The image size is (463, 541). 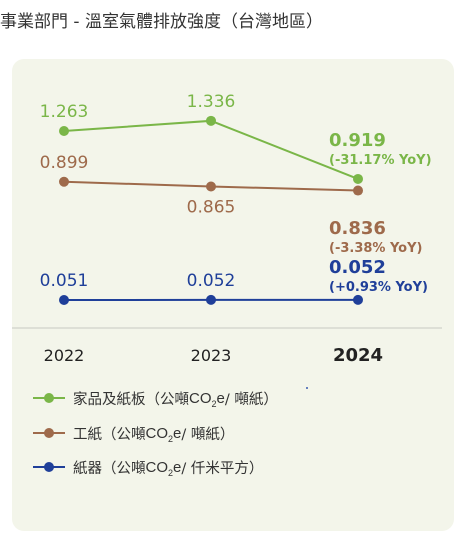 I want to click on legend-label: 紙器, so click(x=87, y=468).